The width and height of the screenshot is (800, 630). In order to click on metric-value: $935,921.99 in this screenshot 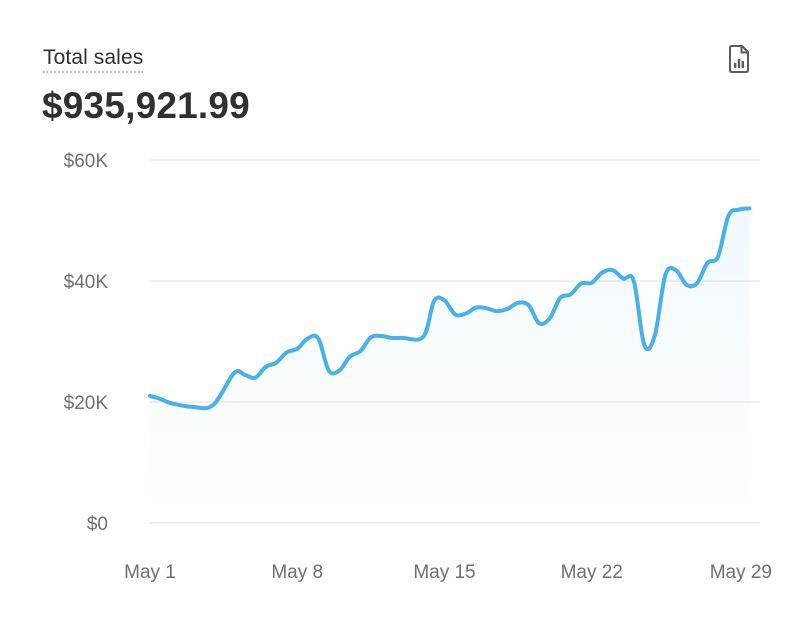, I will do `click(146, 105)`.